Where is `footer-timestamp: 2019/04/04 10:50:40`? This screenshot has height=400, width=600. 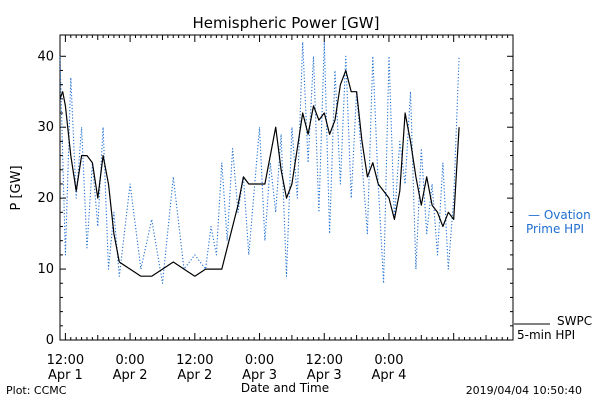 footer-timestamp: 2019/04/04 10:50:40 is located at coordinates (524, 390).